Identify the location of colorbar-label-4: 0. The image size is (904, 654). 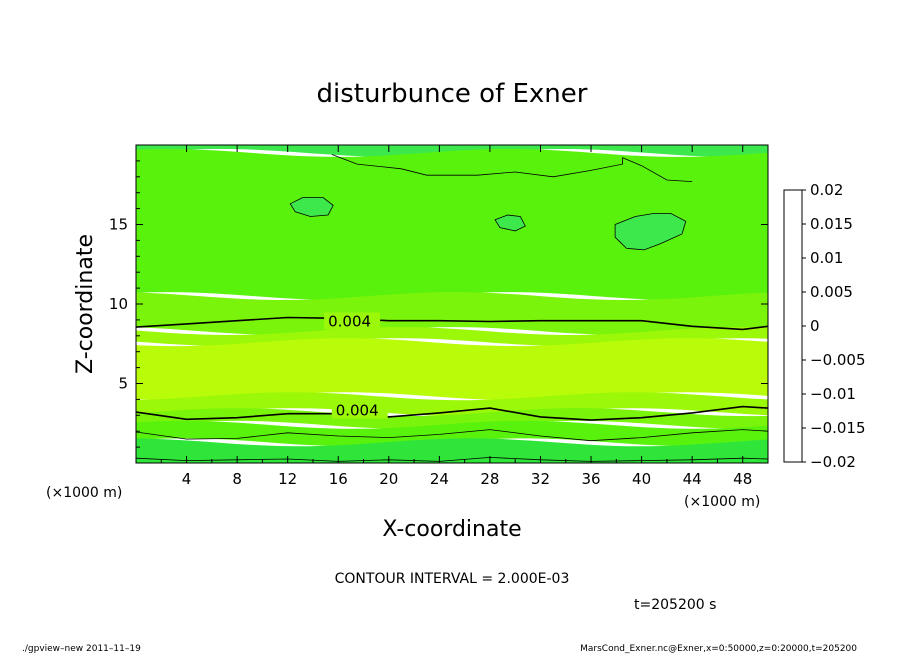
(815, 326).